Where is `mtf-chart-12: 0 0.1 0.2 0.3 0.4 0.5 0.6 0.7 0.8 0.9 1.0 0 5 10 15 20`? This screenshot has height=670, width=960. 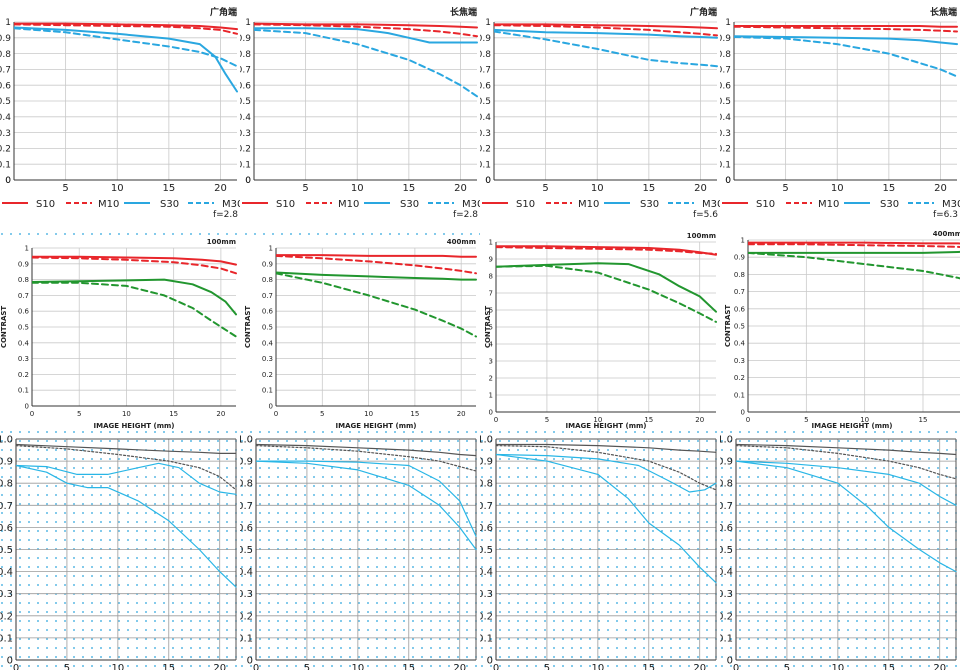 mtf-chart-12: 0 0.1 0.2 0.3 0.4 0.5 0.6 0.7 0.8 0.9 1.0 0 5 10 15 20 is located at coordinates (840, 550).